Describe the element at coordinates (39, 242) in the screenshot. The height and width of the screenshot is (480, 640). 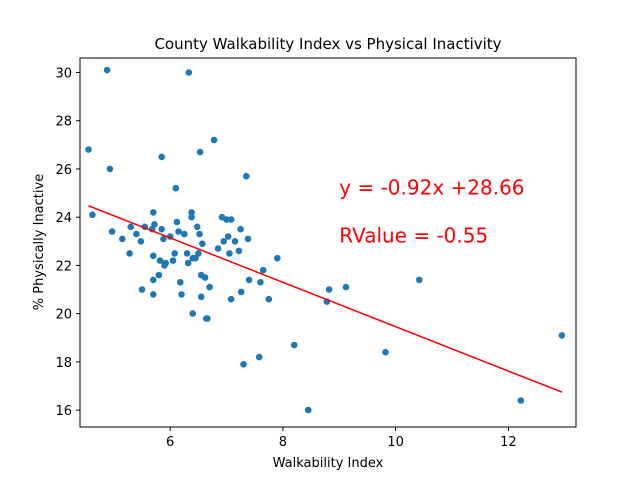
I see `y-axis-label: % Physically Inactive` at that location.